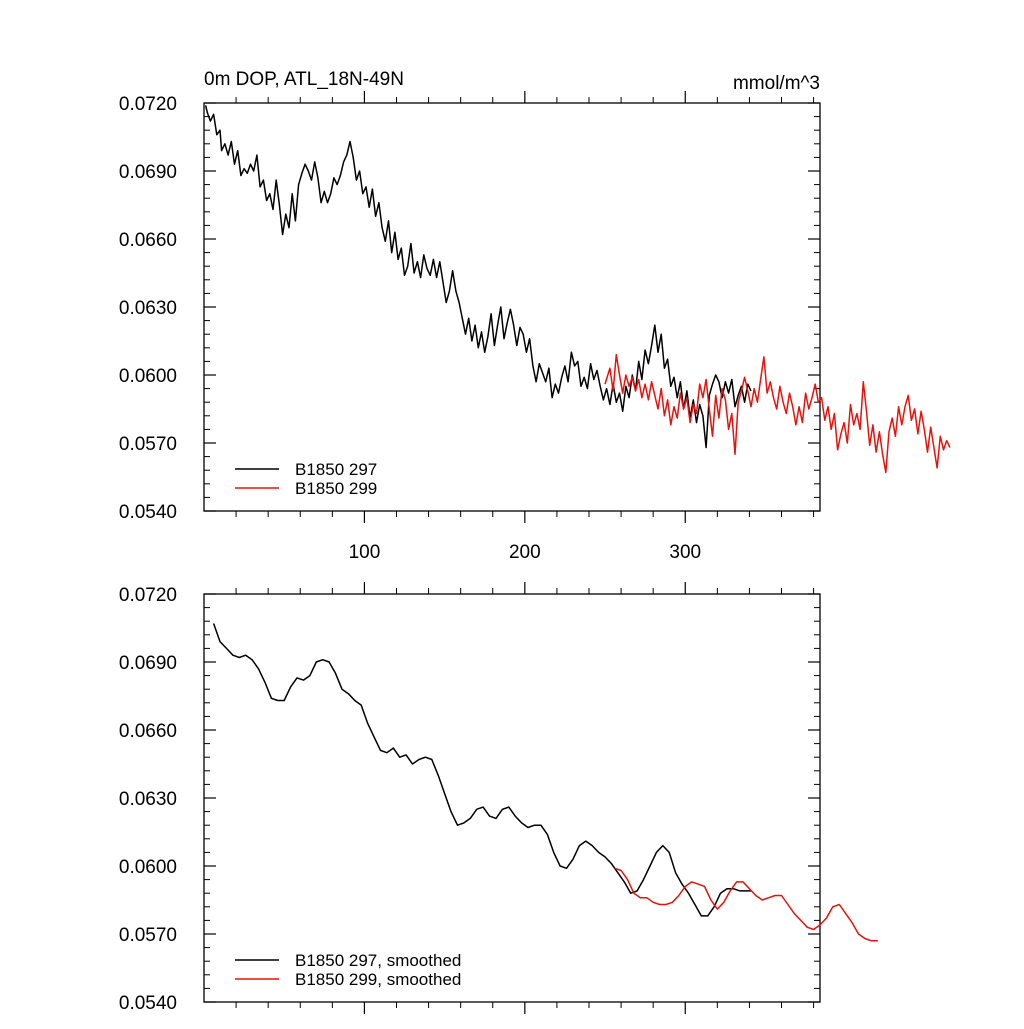  I want to click on panel-1-legend-label-1: B1850 297, so click(336, 469).